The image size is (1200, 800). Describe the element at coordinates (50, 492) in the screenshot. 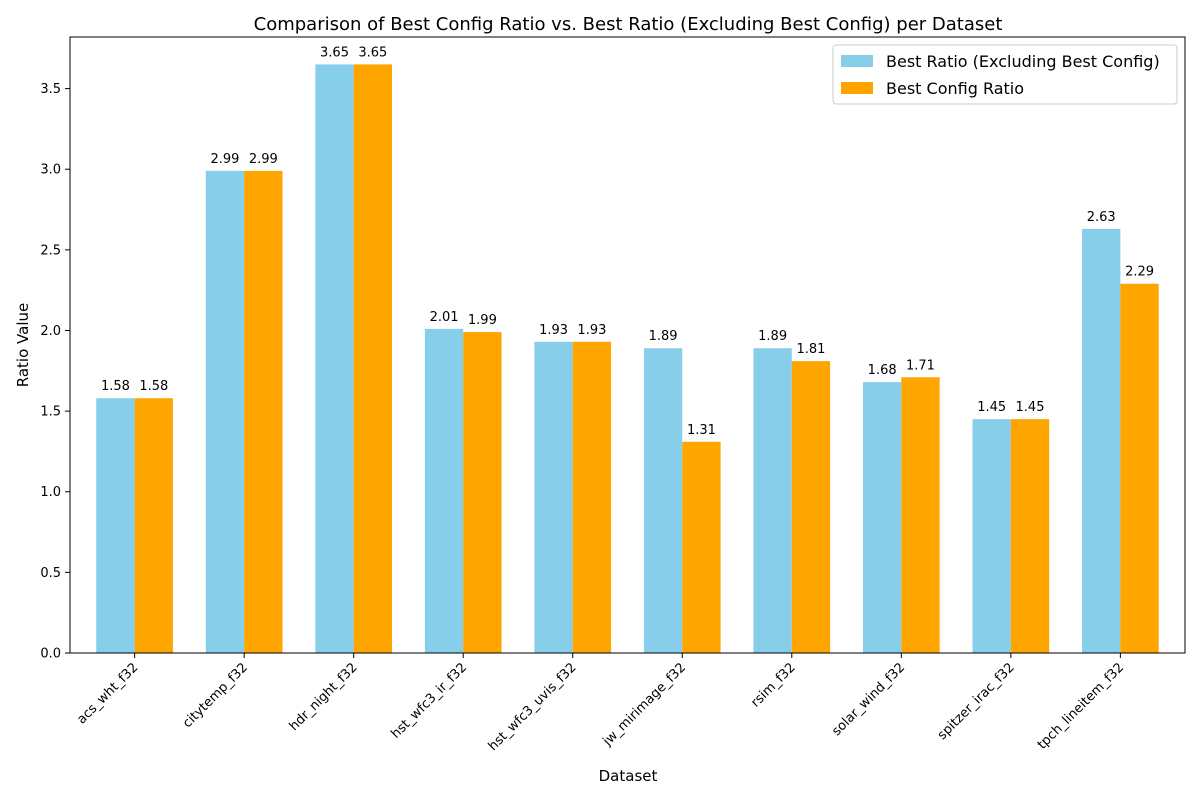

I see `y-tick-label: 1.0` at that location.